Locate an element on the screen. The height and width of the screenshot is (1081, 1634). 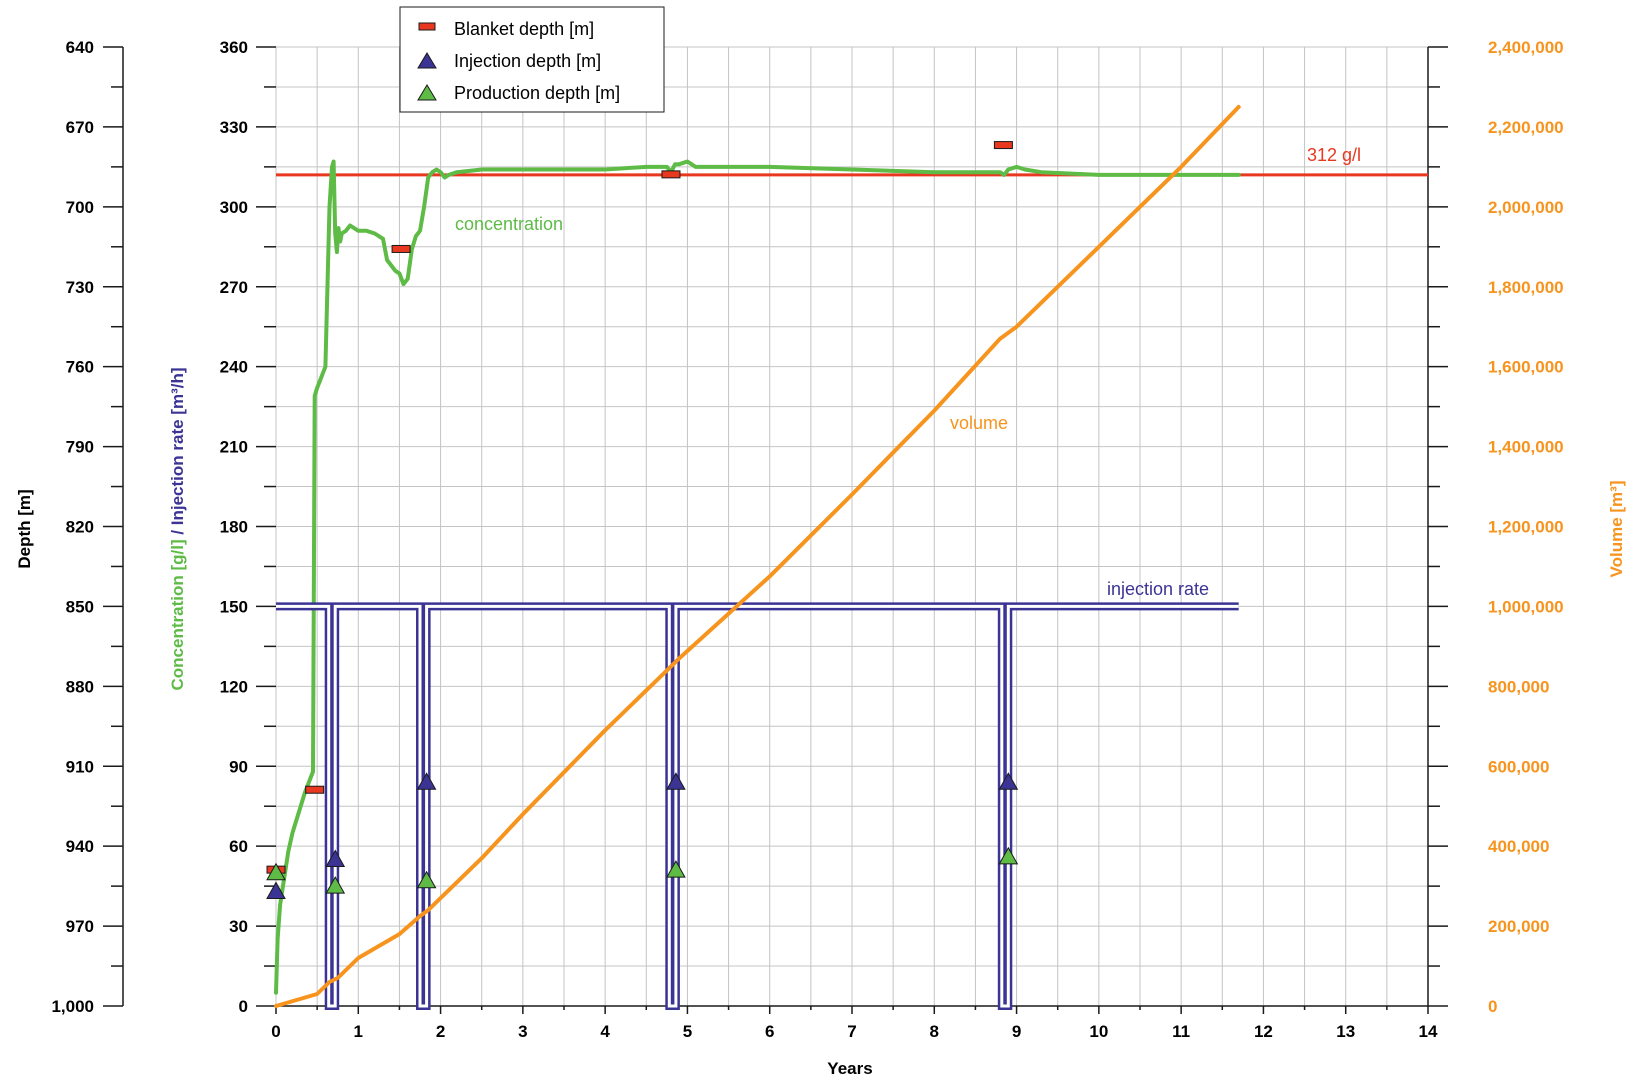
volume-axis-title: Volume [m³] is located at coordinates (1616, 529).